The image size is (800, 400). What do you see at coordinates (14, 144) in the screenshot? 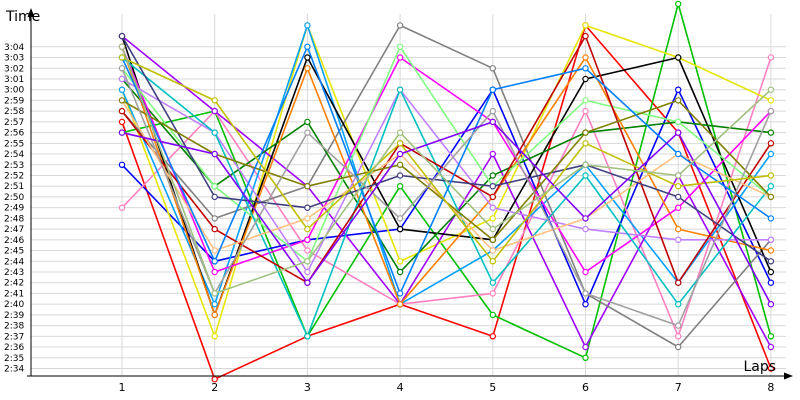
I see `y-tick-label: 2:55` at bounding box center [14, 144].